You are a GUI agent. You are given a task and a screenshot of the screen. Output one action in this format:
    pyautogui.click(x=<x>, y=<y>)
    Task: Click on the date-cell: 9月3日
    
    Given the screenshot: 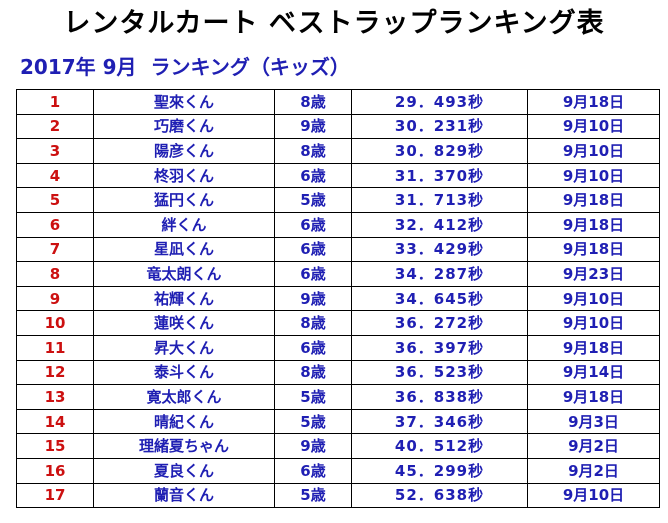 What is the action you would take?
    pyautogui.click(x=593, y=421)
    